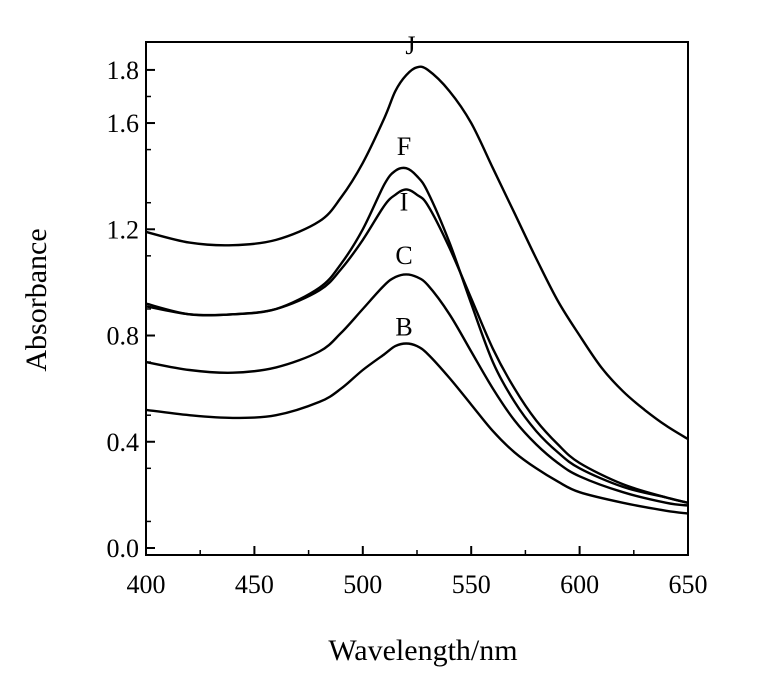  Describe the element at coordinates (405, 186) in the screenshot. I see `series-annotations: J FIC B` at that location.